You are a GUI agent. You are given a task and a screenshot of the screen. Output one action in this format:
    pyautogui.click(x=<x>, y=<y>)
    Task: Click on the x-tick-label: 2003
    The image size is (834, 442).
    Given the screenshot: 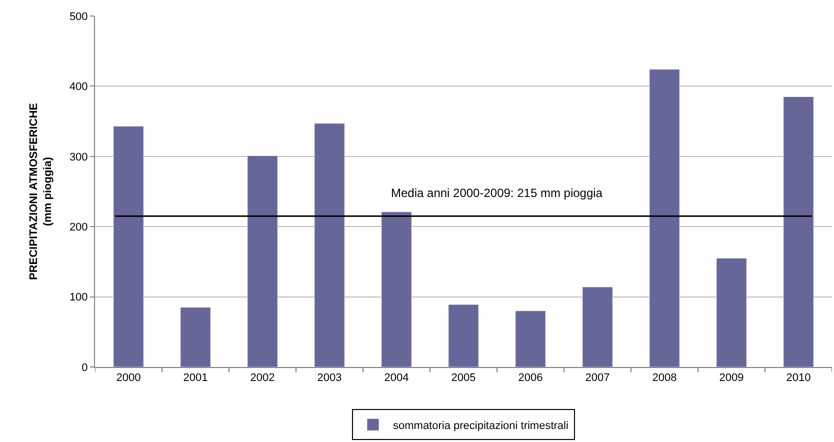 What is the action you would take?
    pyautogui.click(x=329, y=378)
    